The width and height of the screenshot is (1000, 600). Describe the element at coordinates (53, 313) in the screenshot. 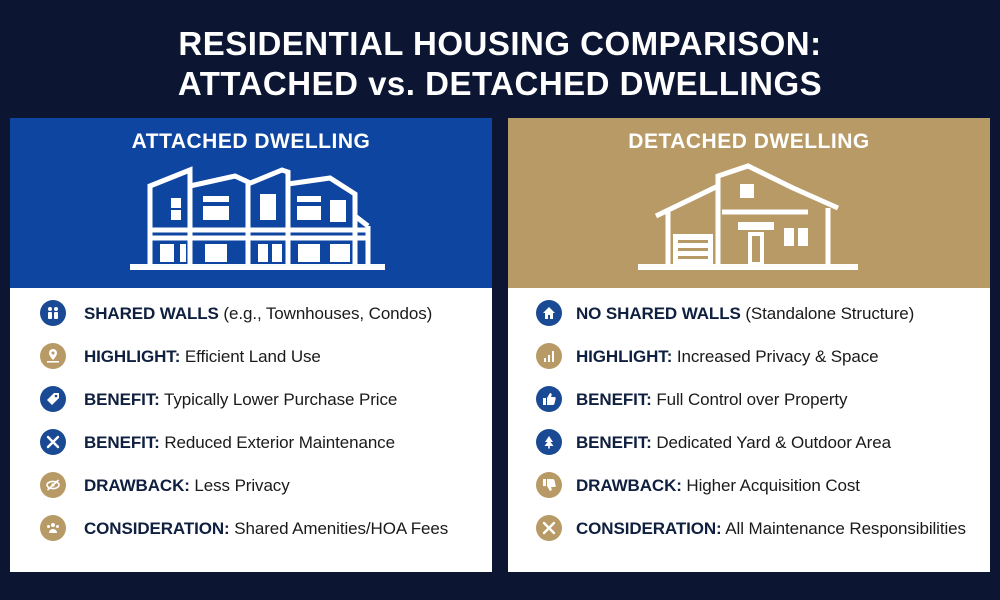

I see `people-icon` at that location.